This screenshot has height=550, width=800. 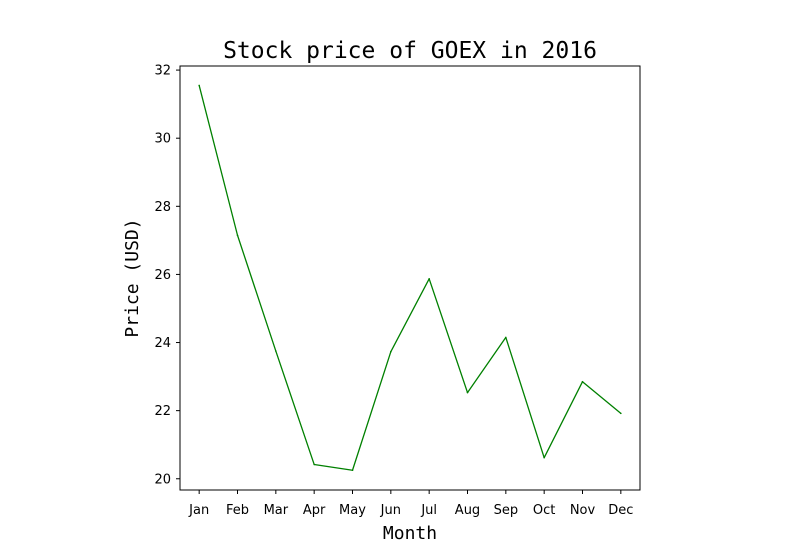 What do you see at coordinates (390, 510) in the screenshot?
I see `x-tick-label: Jun` at bounding box center [390, 510].